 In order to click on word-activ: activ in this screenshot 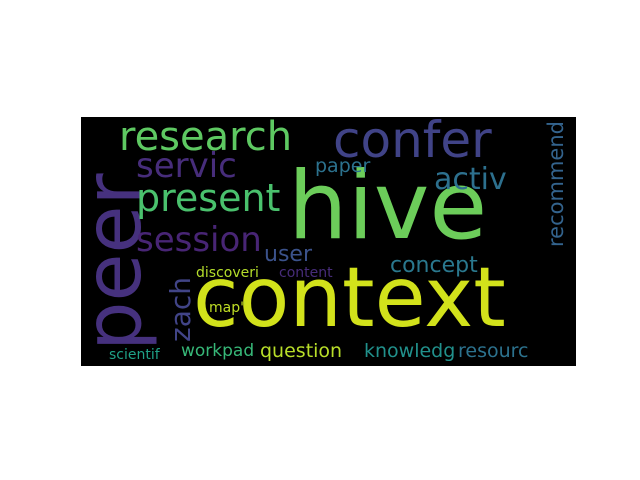, I will do `click(470, 179)`.